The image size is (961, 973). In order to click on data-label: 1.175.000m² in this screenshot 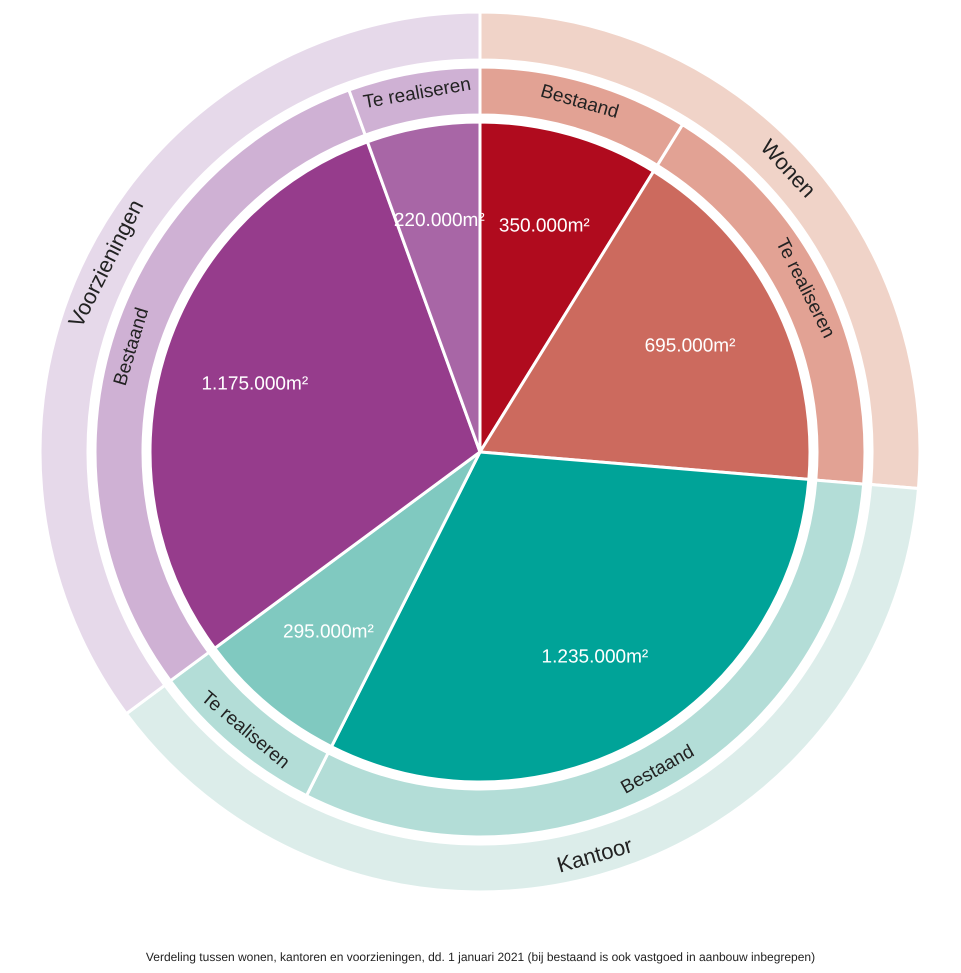, I will do `click(254, 384)`.